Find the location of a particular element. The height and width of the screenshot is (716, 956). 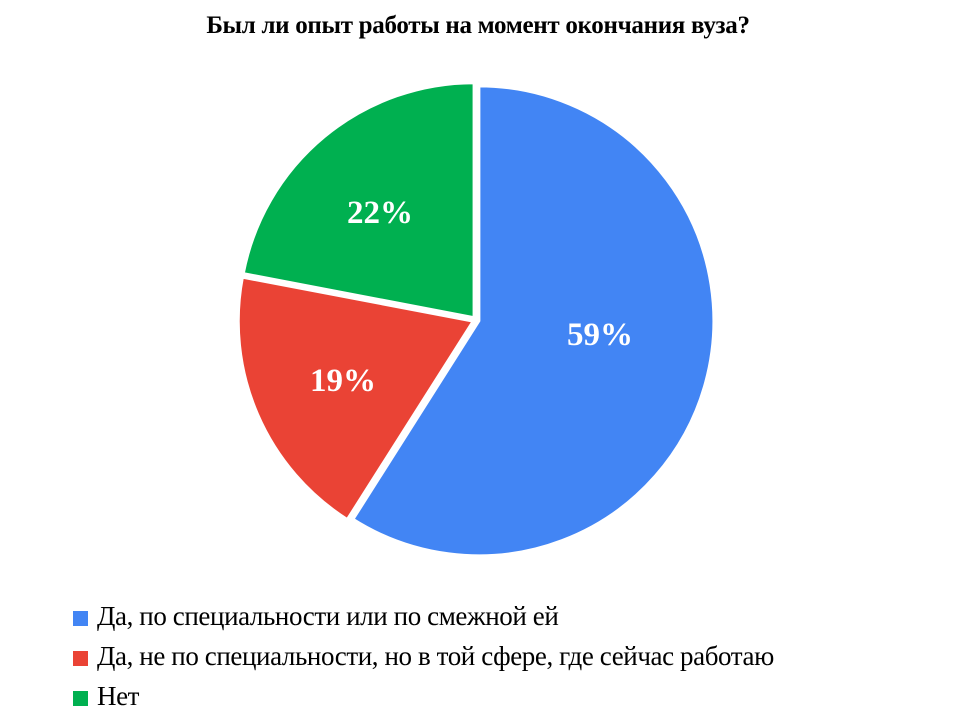

legend-item-specialty: Да, по специальности или по смежной ей is located at coordinates (423, 616).